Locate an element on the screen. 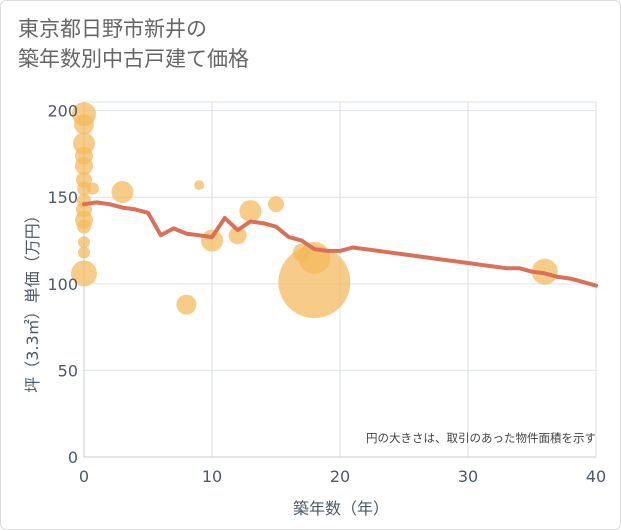  x-tick-label: 0 is located at coordinates (84, 476).